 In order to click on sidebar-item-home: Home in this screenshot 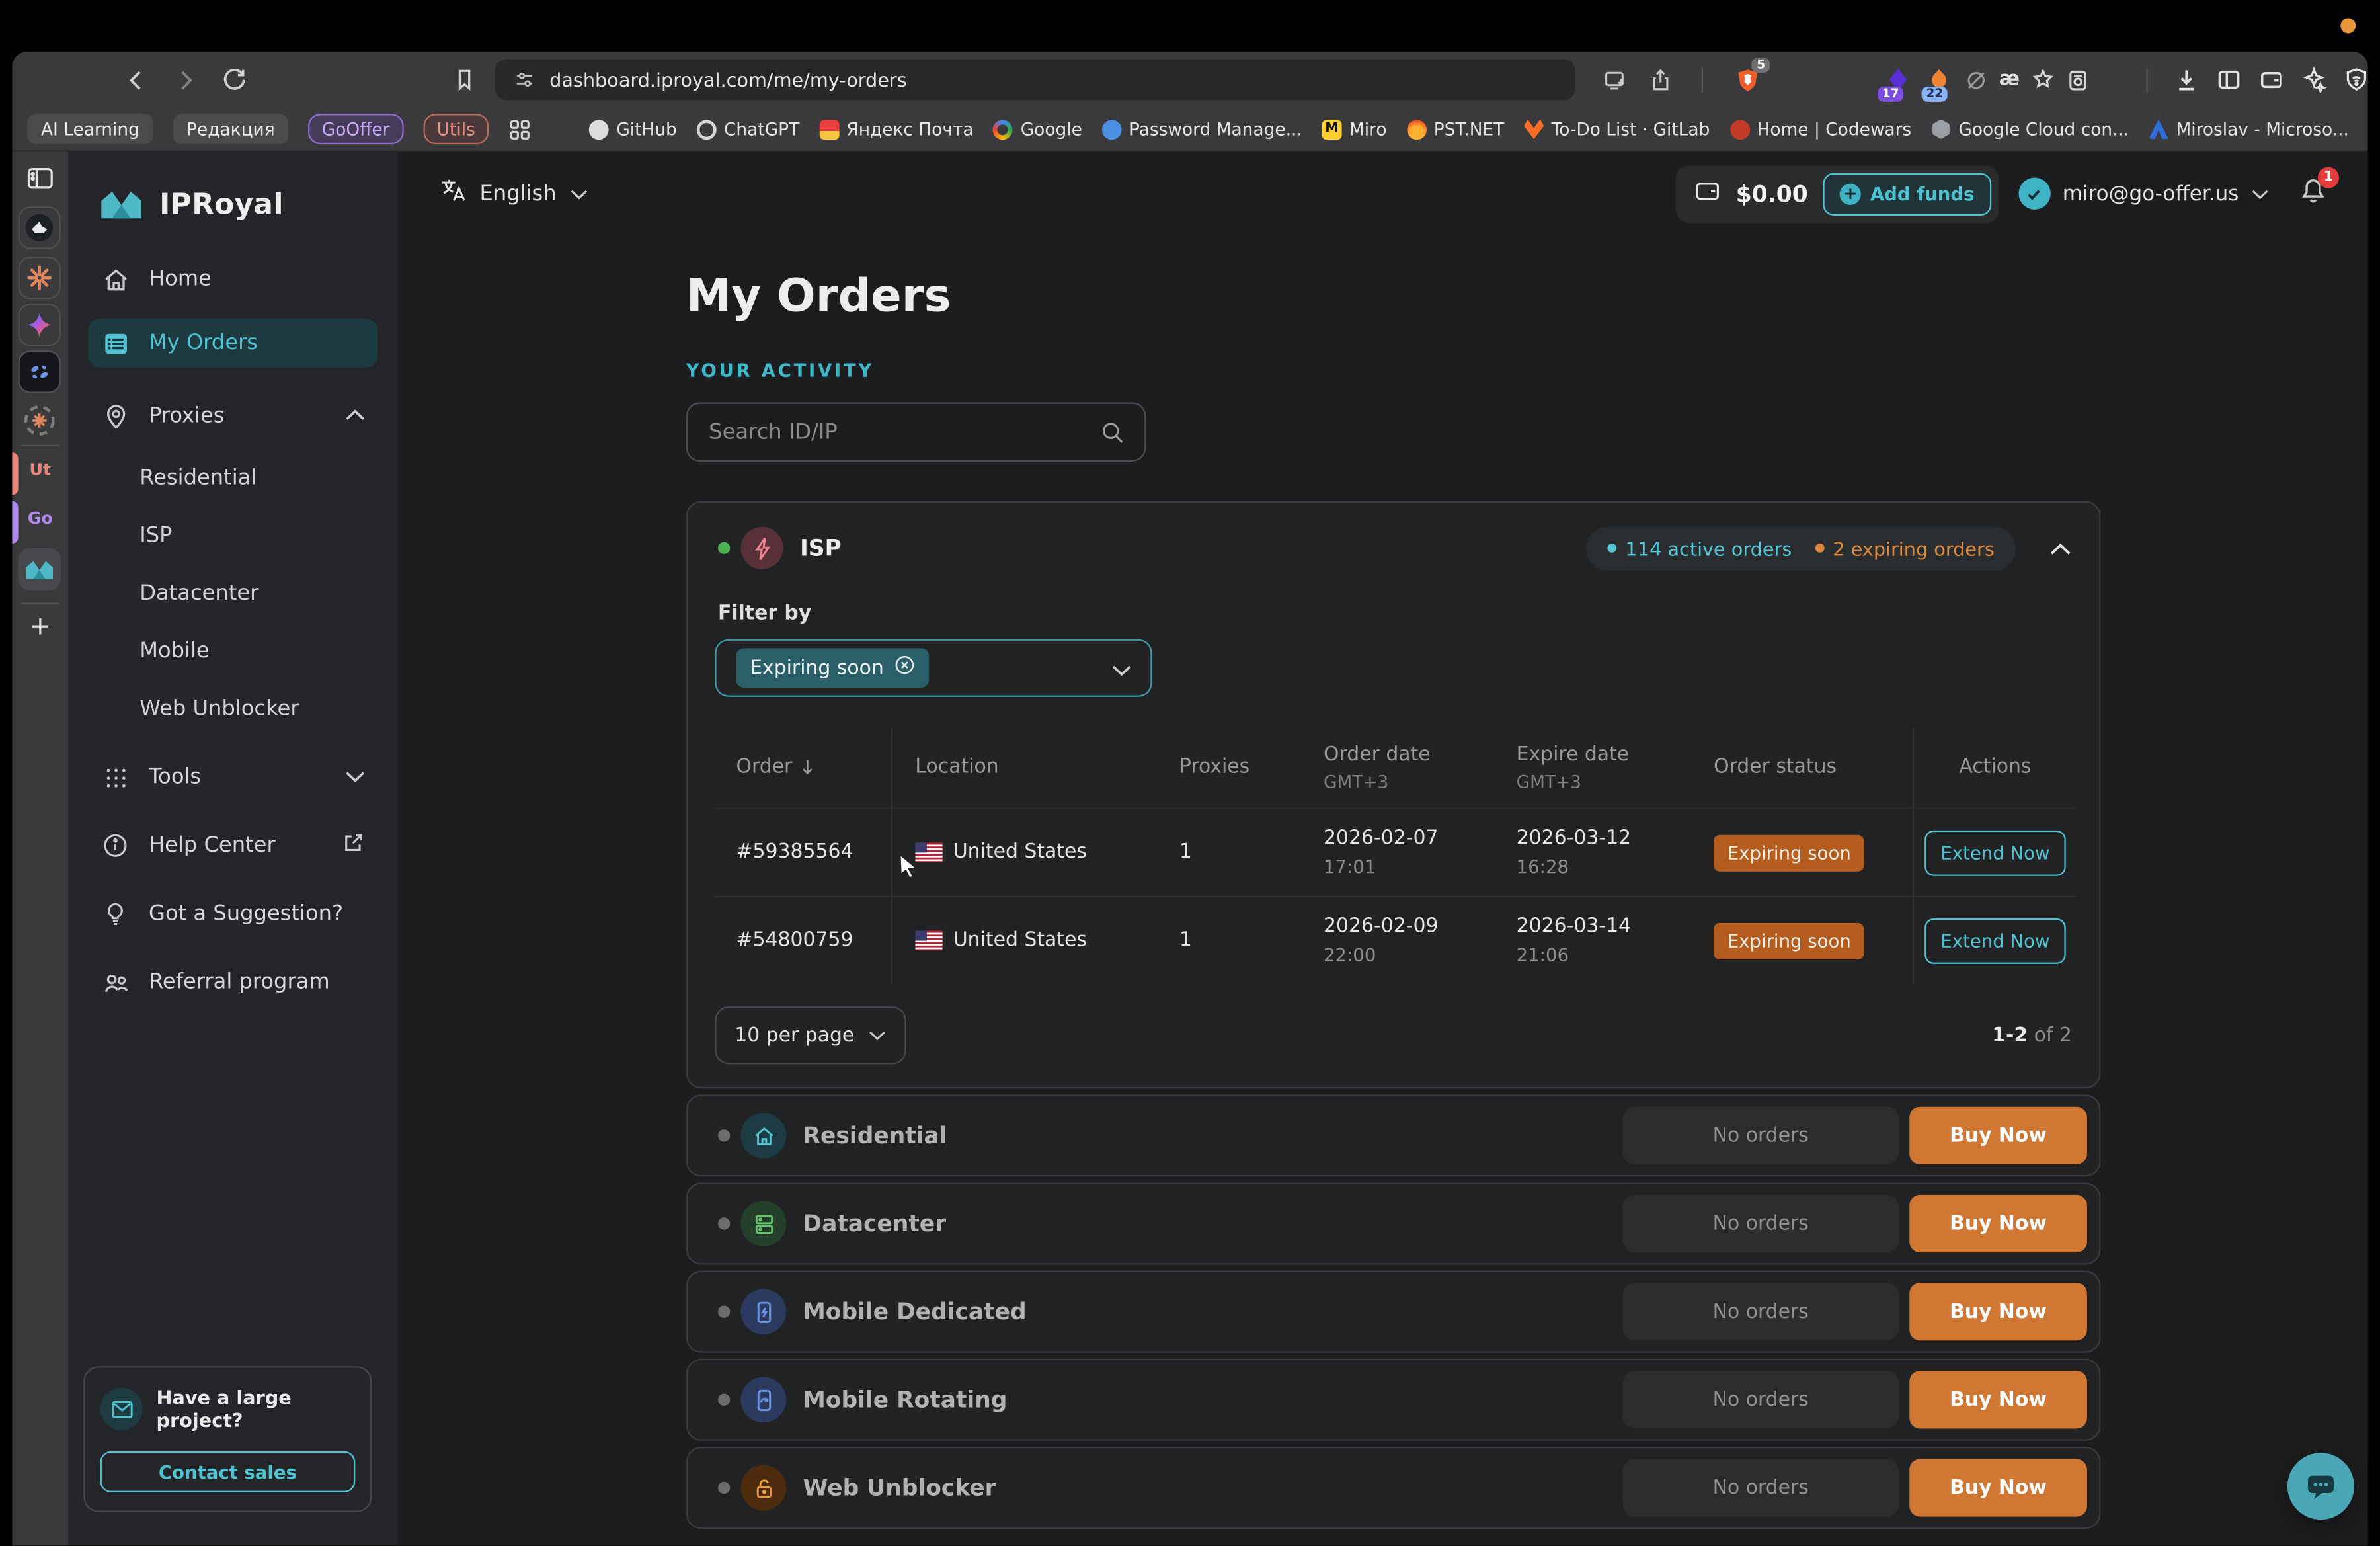, I will do `click(233, 279)`.